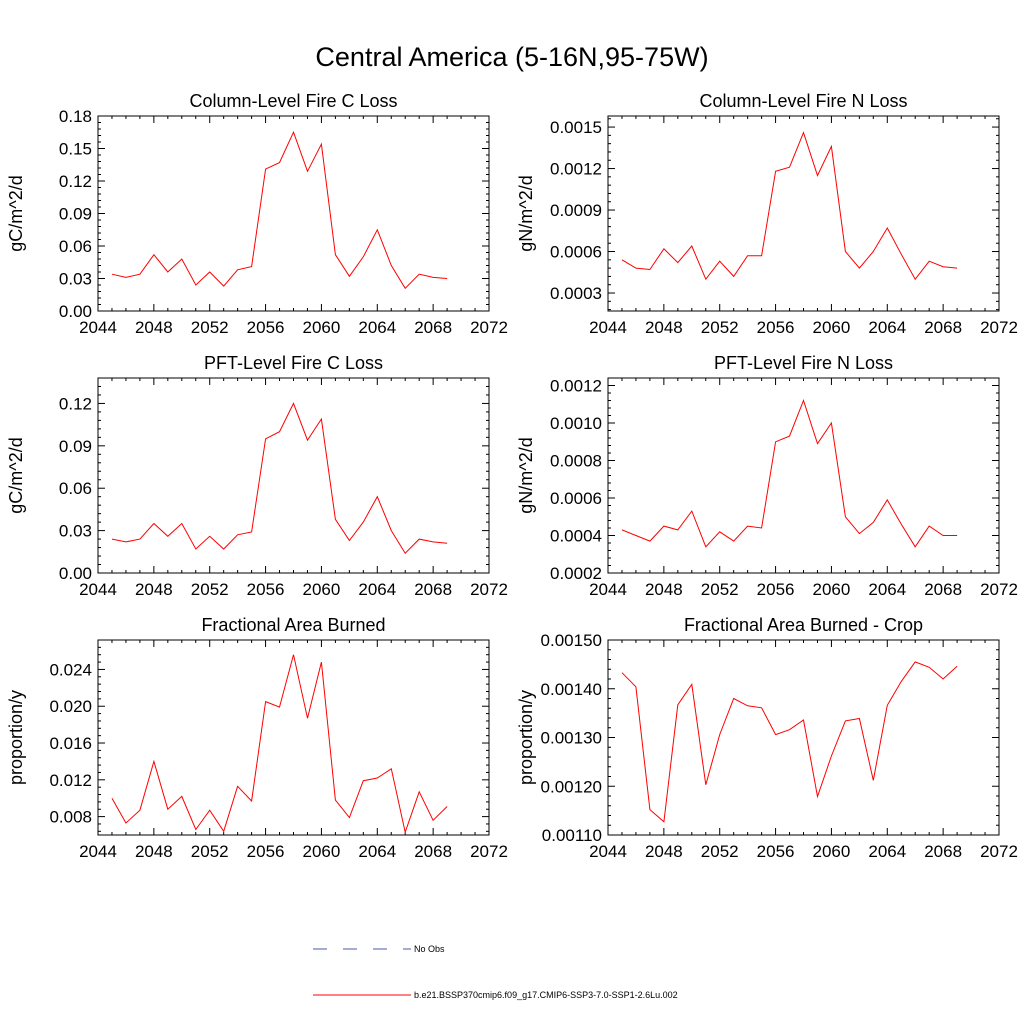  What do you see at coordinates (576, 423) in the screenshot?
I see `y-tick-label: 0.0010` at bounding box center [576, 423].